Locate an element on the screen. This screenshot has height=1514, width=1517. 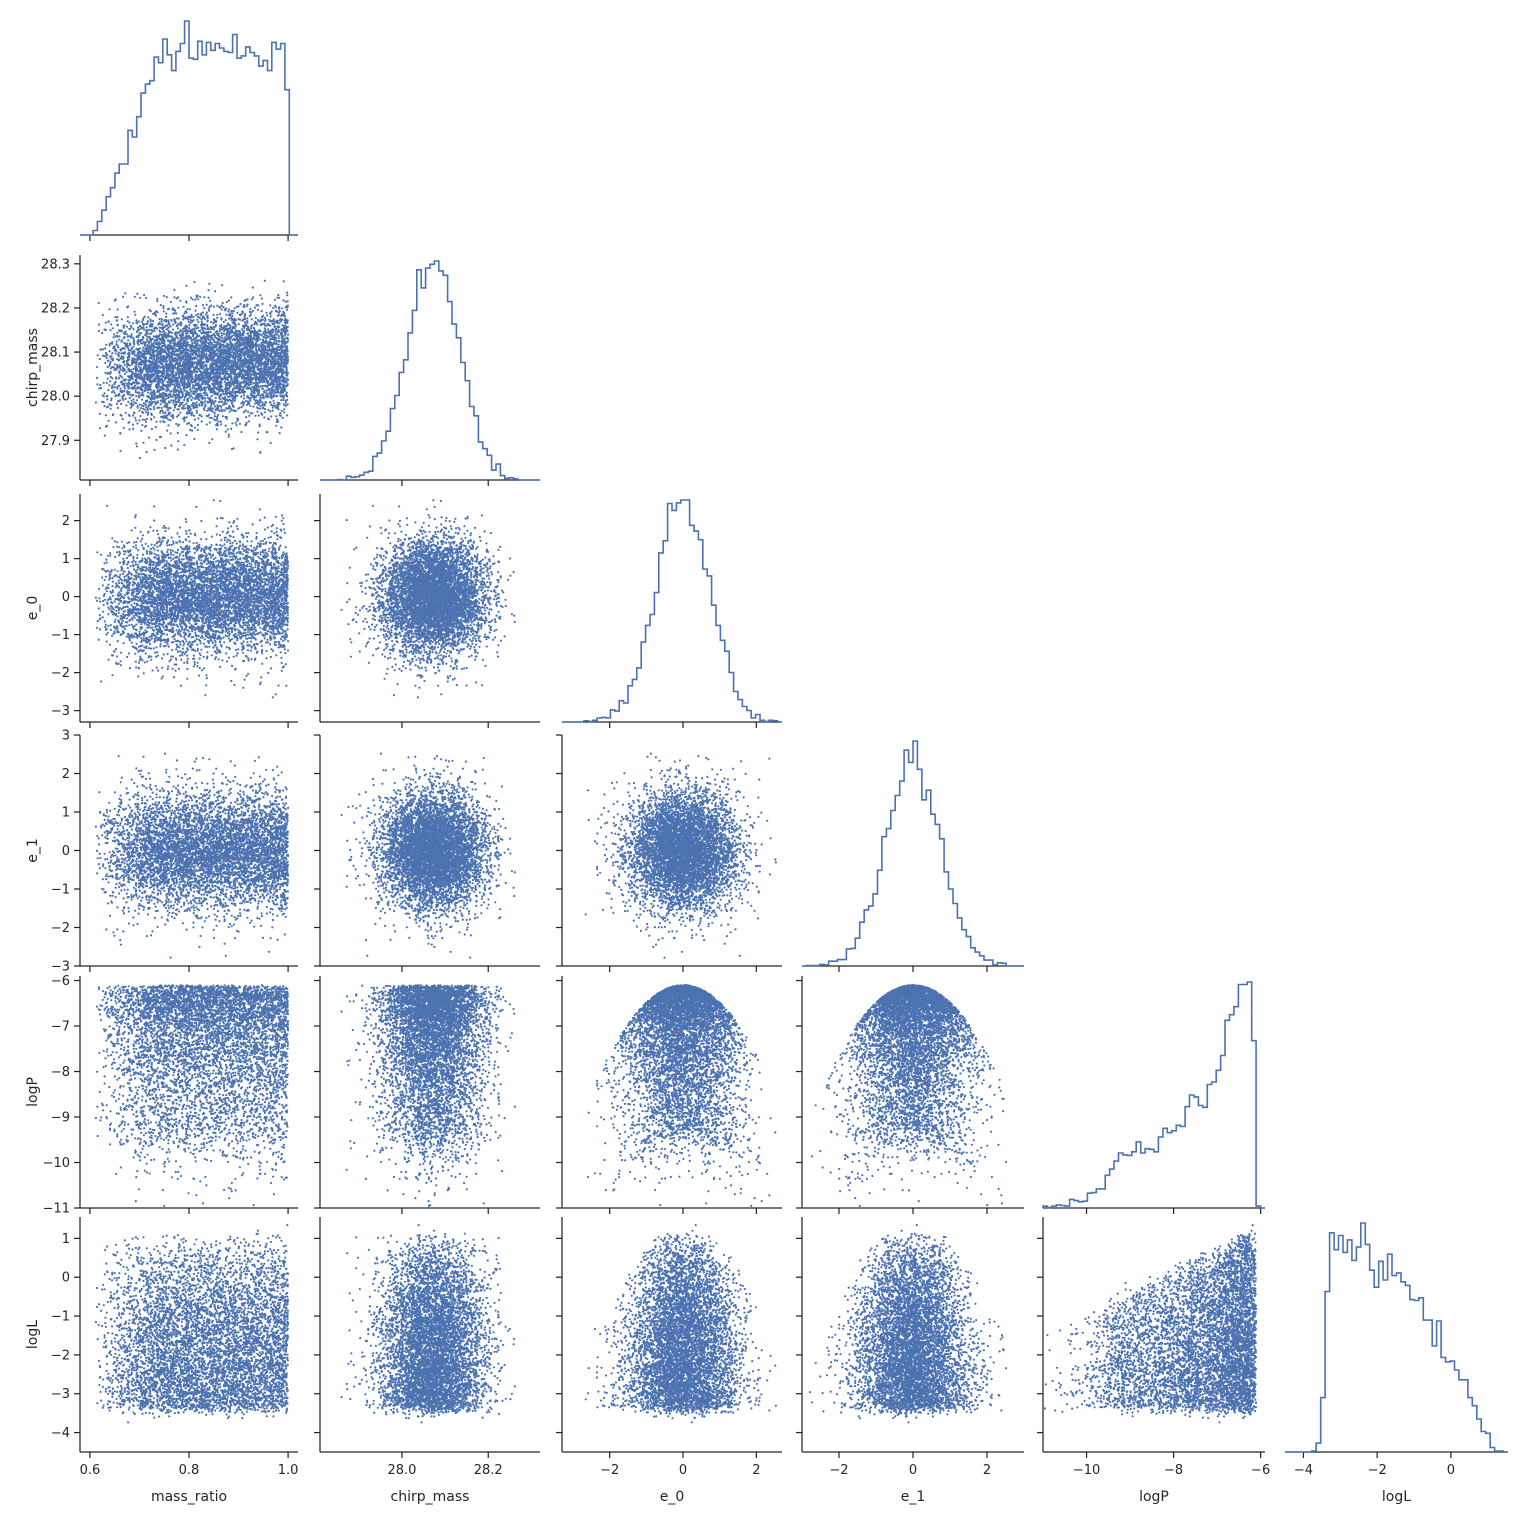
panel-mass_ratio-vs-mass_ratio is located at coordinates (189, 131).